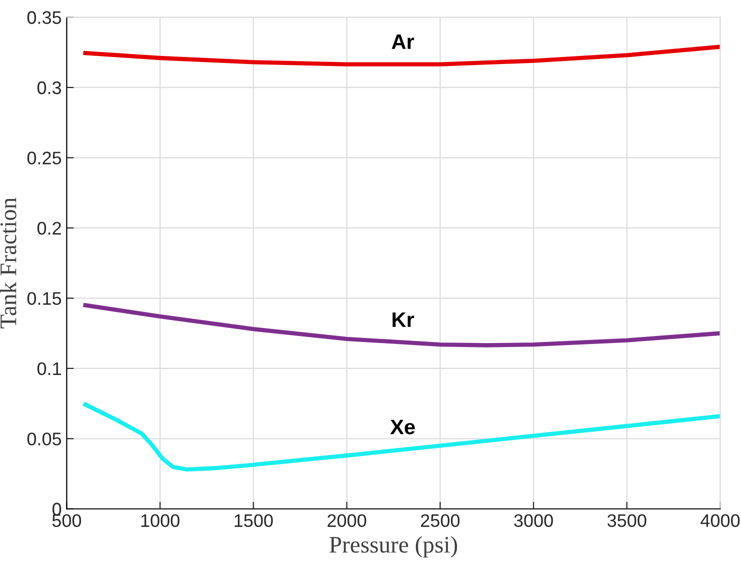  I want to click on series-label: Ar, so click(403, 41).